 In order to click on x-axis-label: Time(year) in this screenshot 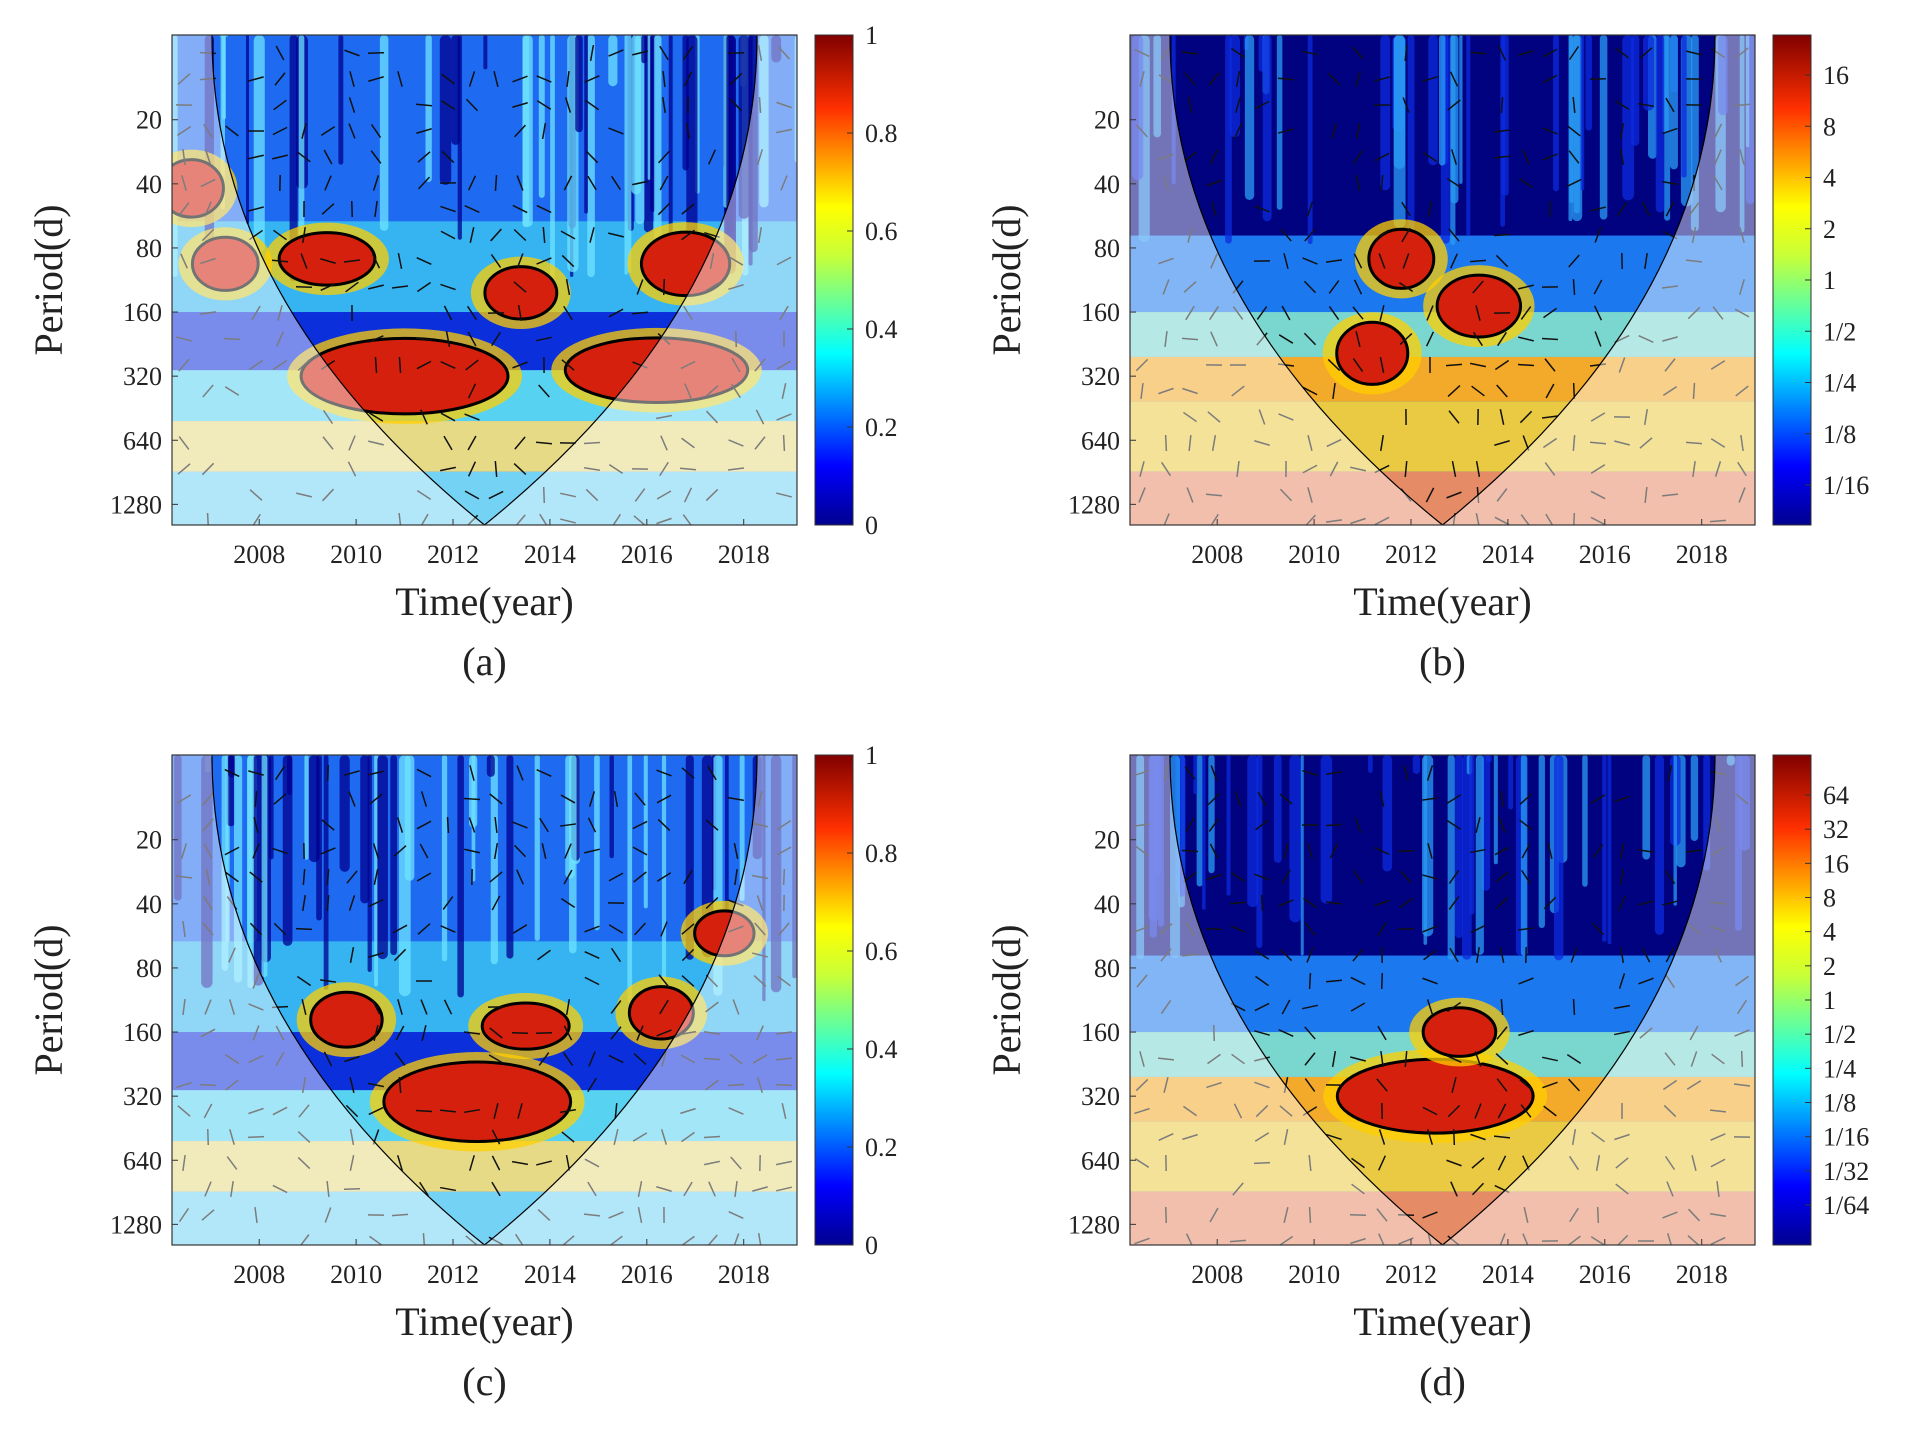, I will do `click(484, 1321)`.